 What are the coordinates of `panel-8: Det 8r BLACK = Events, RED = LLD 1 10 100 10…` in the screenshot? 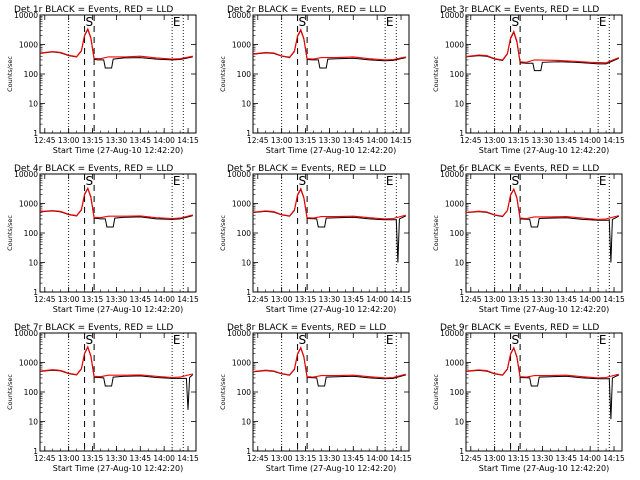 It's located at (315, 398).